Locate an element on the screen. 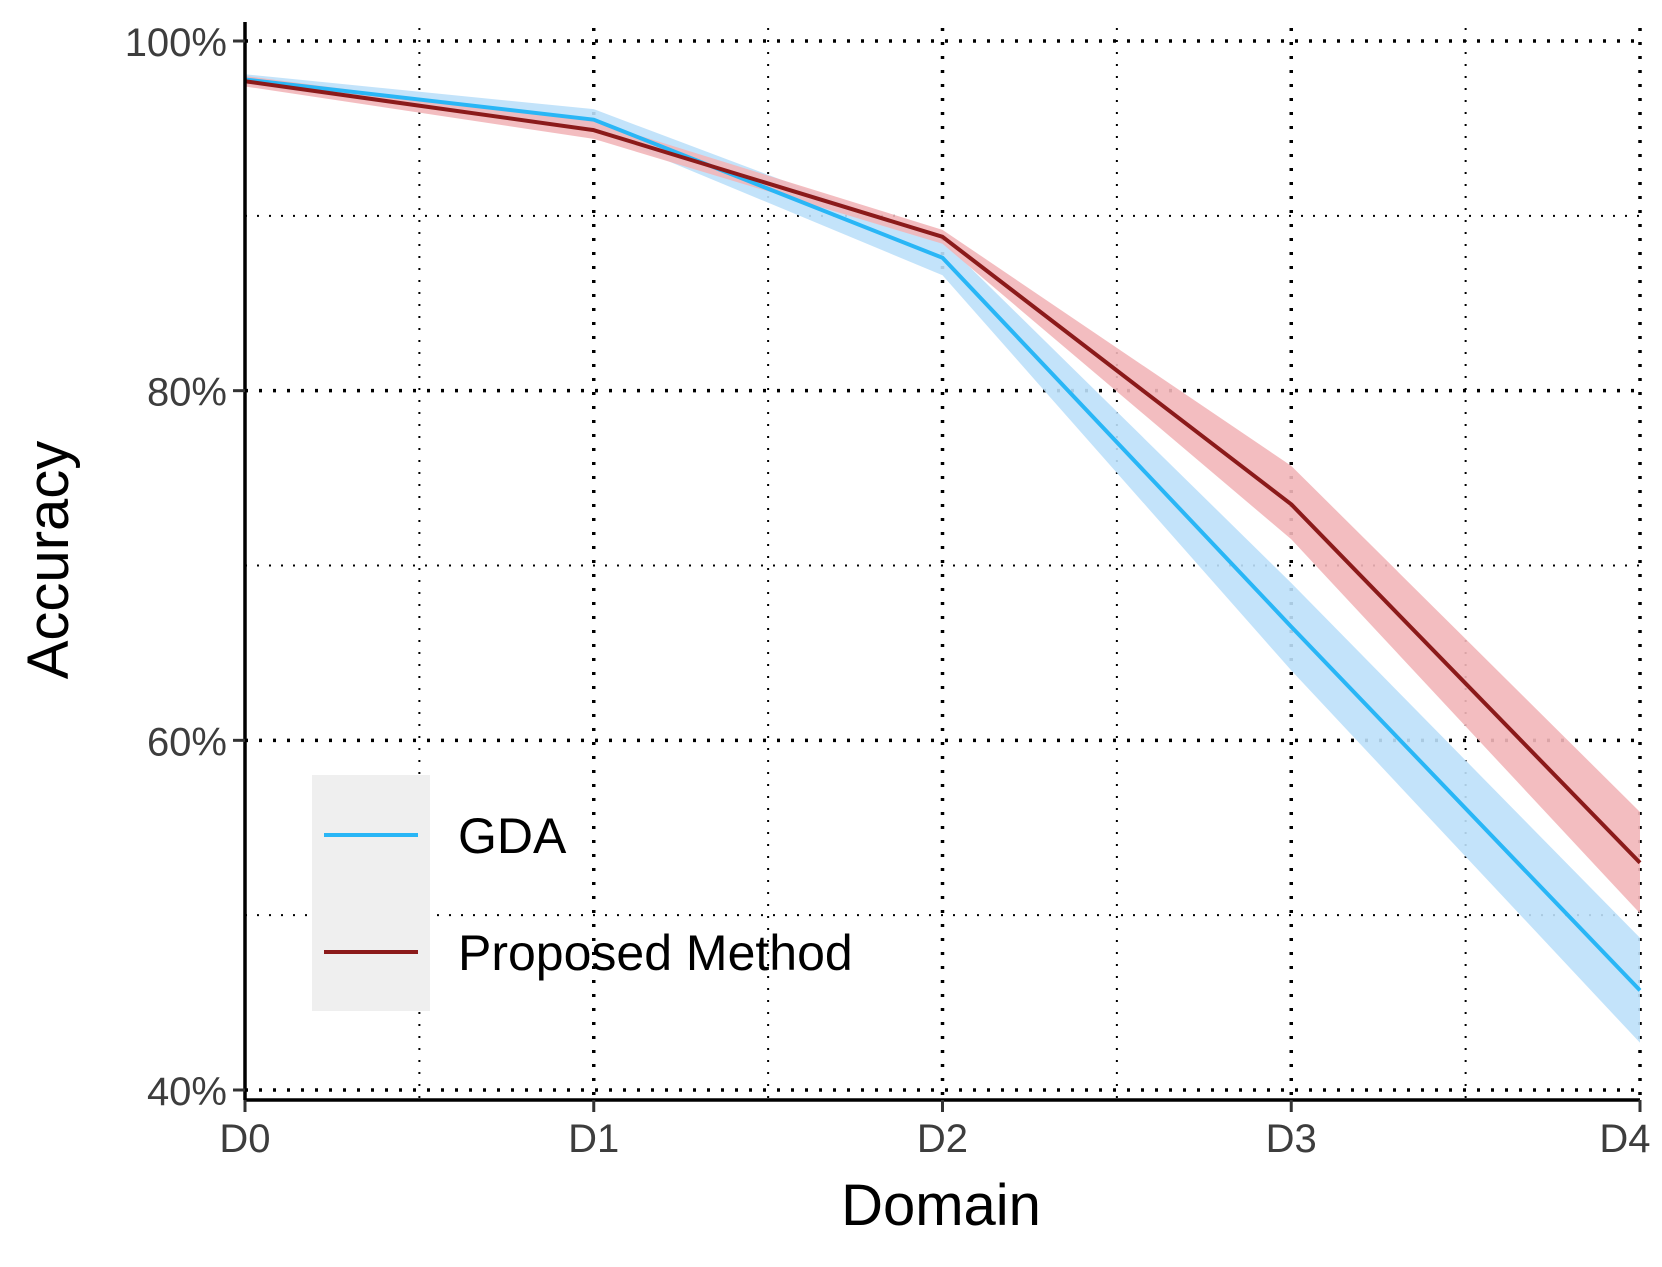 The image size is (1662, 1267). y-tick-label: 80% is located at coordinates (187, 393).